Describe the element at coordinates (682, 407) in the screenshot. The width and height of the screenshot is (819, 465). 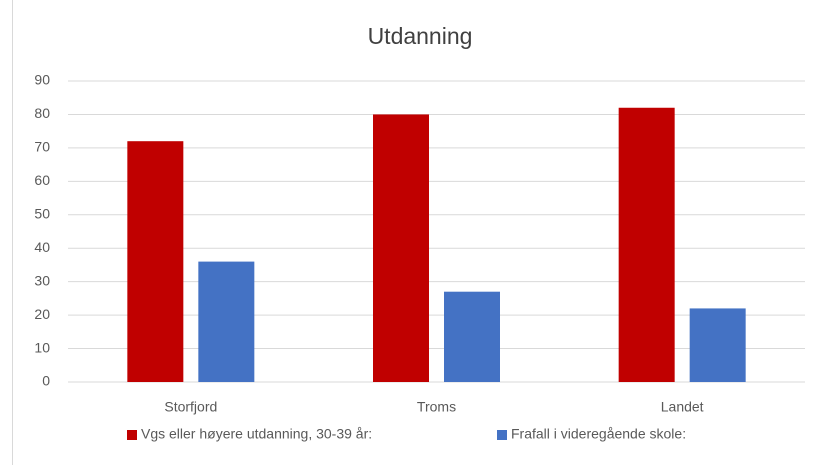
I see `x-tick-label: Landet` at that location.